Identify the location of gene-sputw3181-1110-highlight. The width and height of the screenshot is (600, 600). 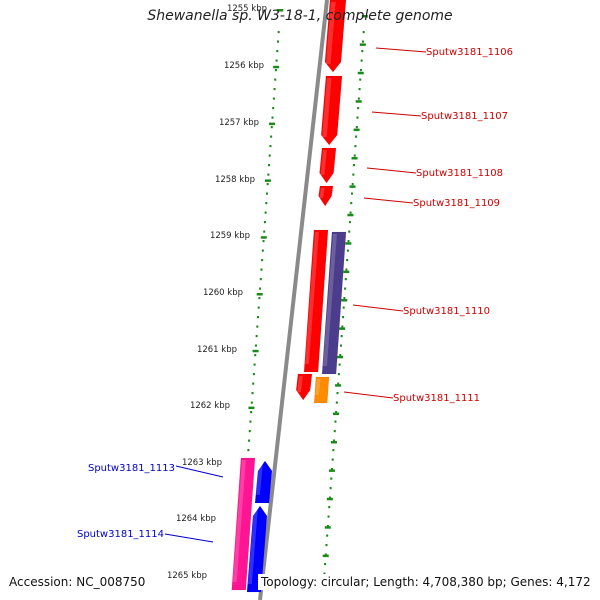
(312, 298).